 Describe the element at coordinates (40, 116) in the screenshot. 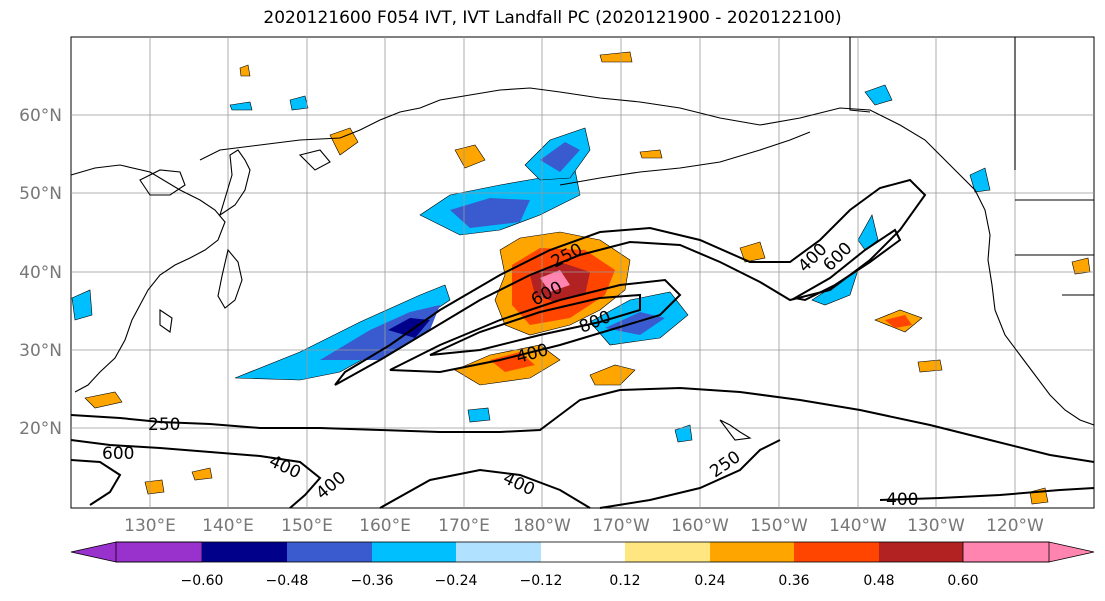

I see `lat-label: 60°N` at that location.